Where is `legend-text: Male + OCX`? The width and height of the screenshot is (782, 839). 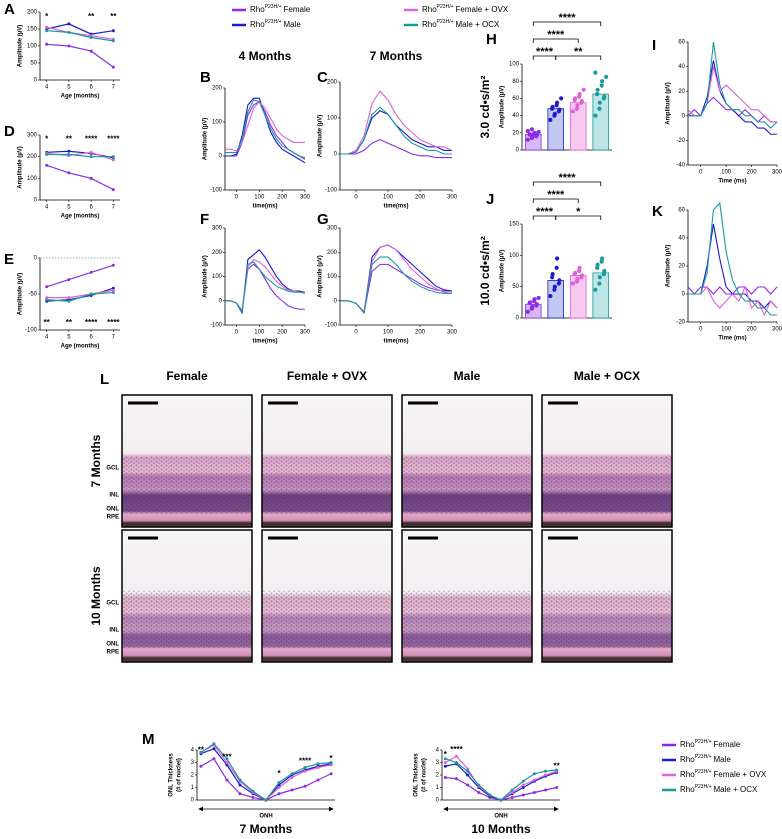 legend-text: Male + OCX is located at coordinates (736, 789).